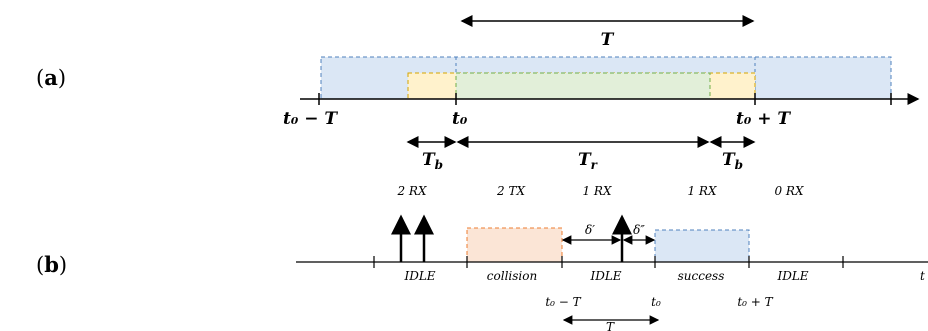 Image resolution: width=928 pixels, height=331 pixels. Describe the element at coordinates (792, 276) in the screenshot. I see `state-label-5: IDLE` at that location.